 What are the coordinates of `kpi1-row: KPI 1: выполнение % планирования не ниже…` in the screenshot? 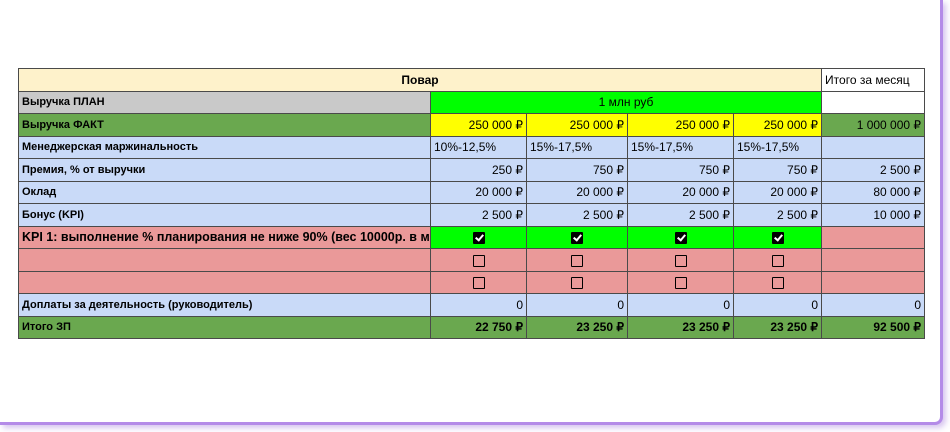 It's located at (472, 237).